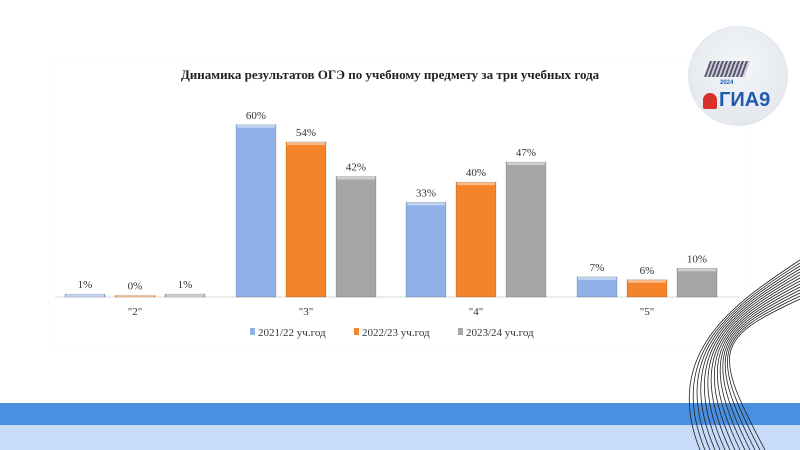  Describe the element at coordinates (426, 193) in the screenshot. I see `data-label: 33%` at that location.